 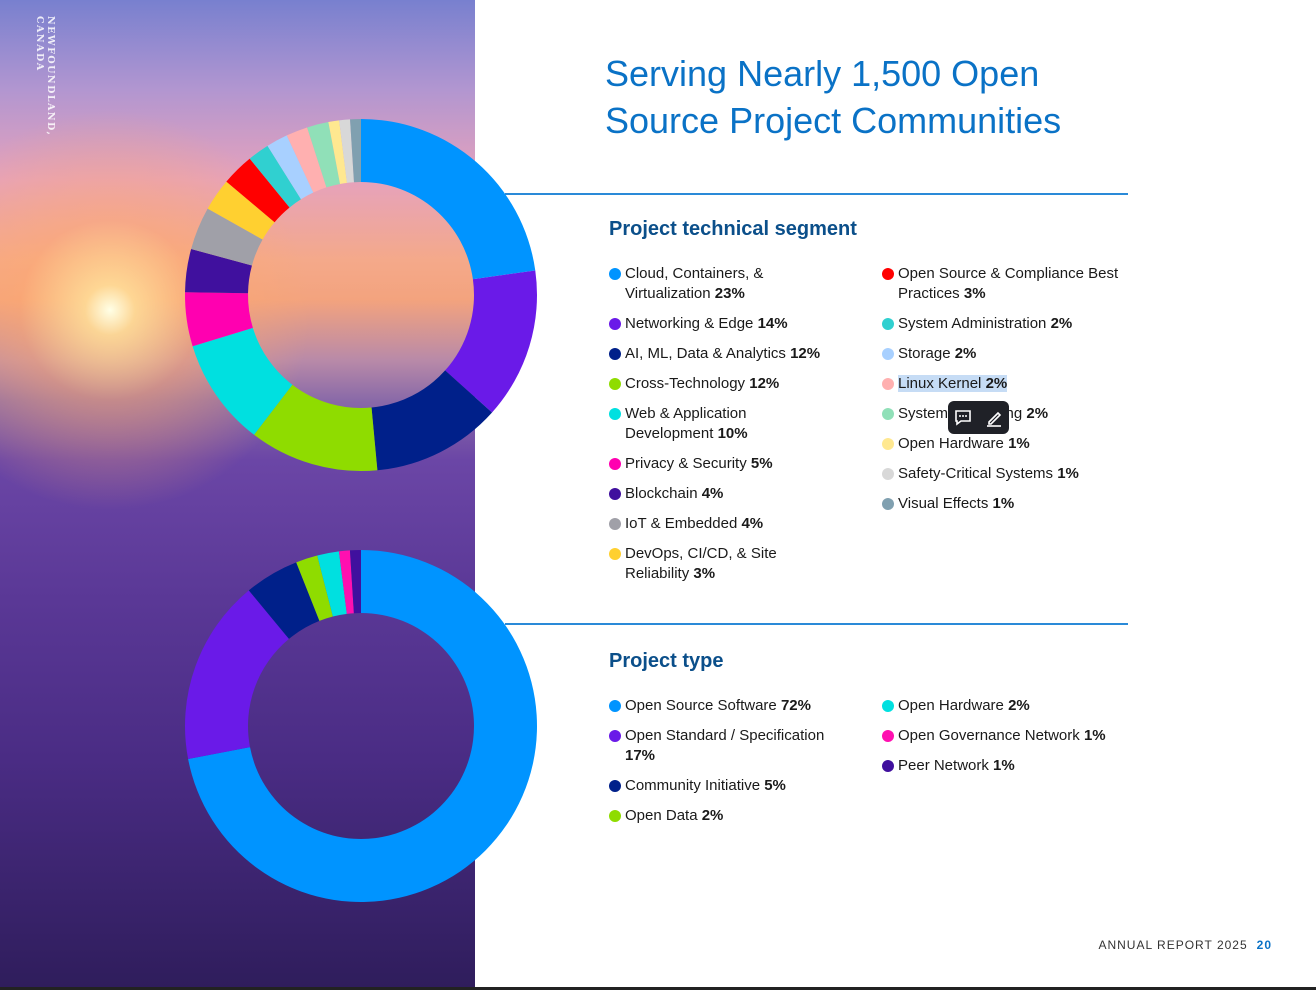 I want to click on divider, so click(x=816, y=194).